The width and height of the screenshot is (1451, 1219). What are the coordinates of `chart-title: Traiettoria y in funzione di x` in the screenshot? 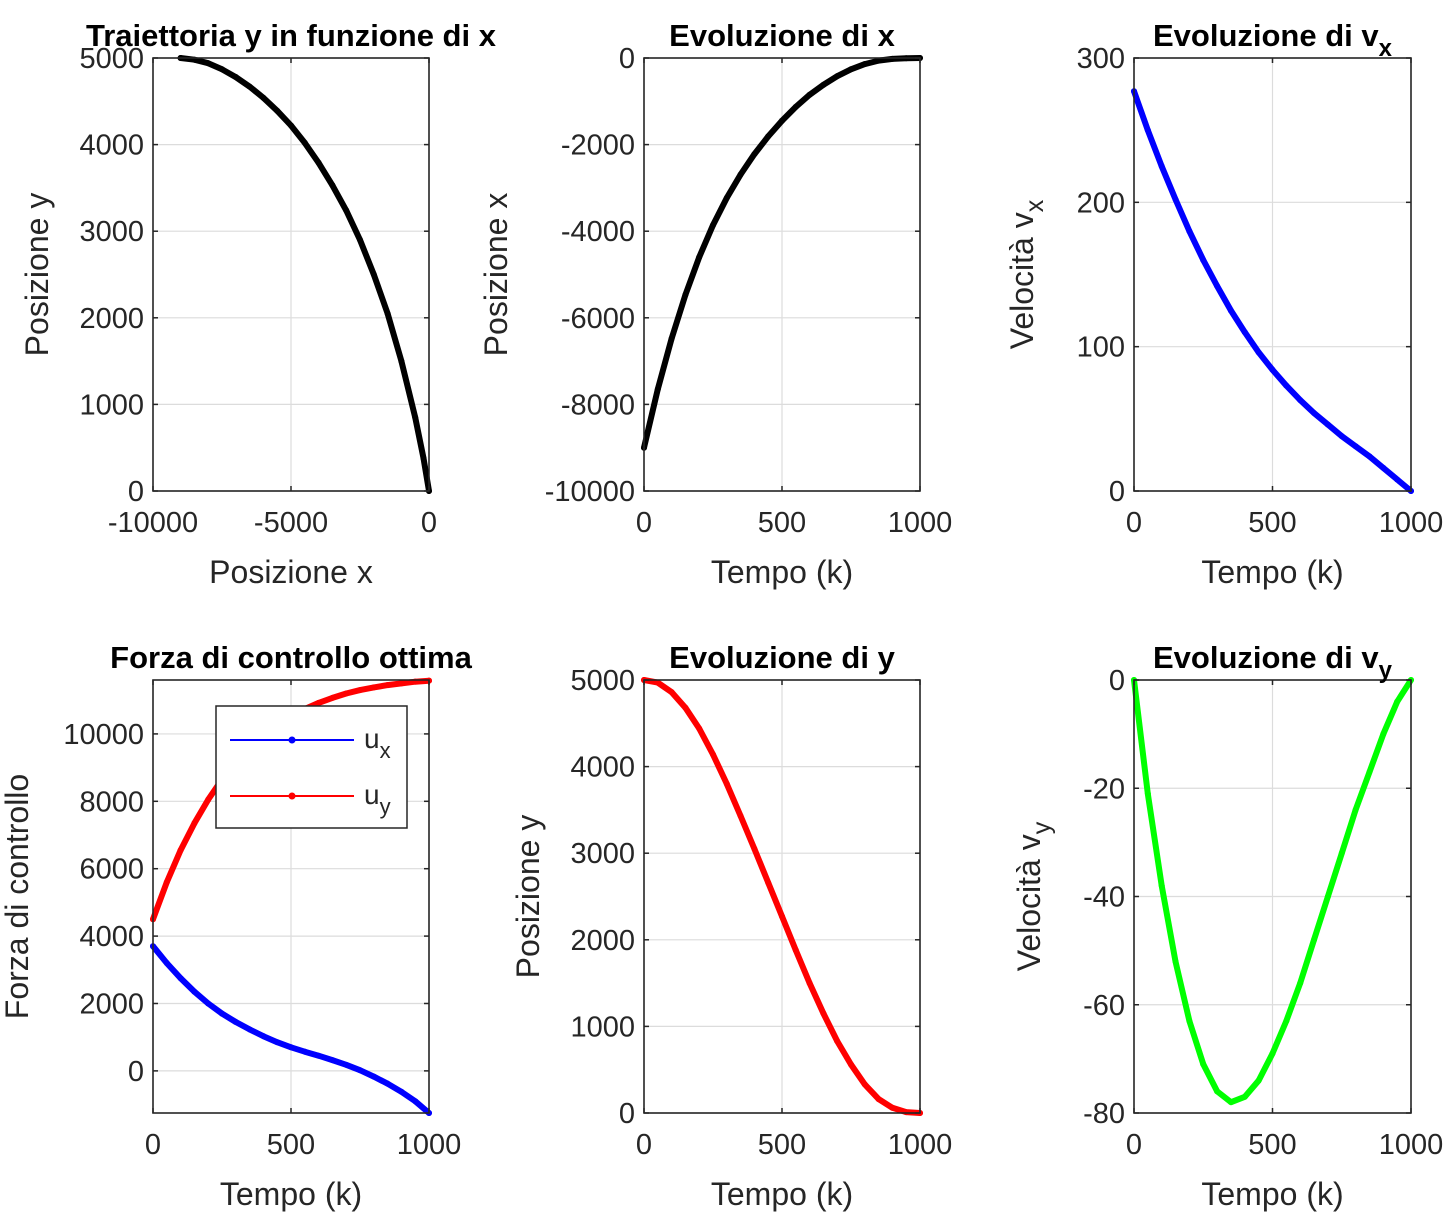 It's located at (291, 35).